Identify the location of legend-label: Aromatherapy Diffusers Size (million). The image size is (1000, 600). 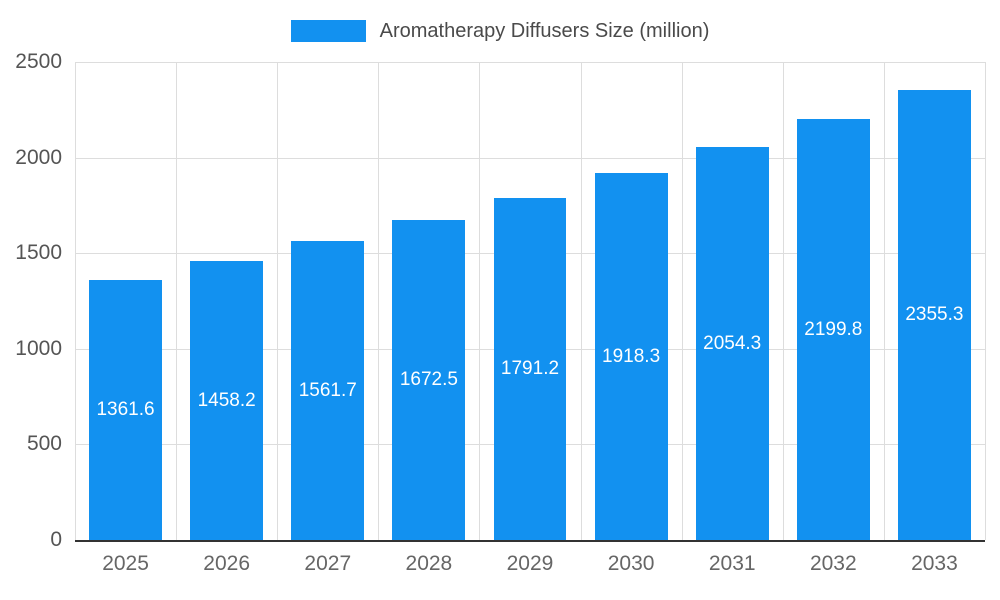
(544, 30).